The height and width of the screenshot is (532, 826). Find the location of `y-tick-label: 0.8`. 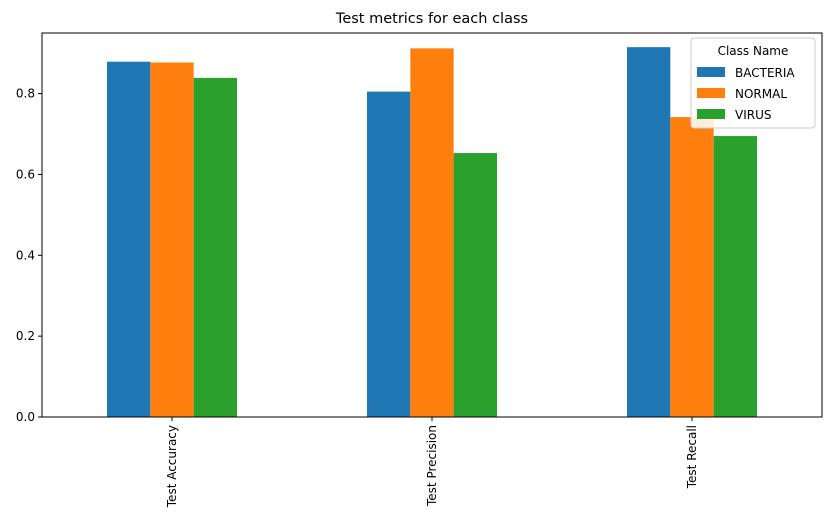

y-tick-label: 0.8 is located at coordinates (25, 94).